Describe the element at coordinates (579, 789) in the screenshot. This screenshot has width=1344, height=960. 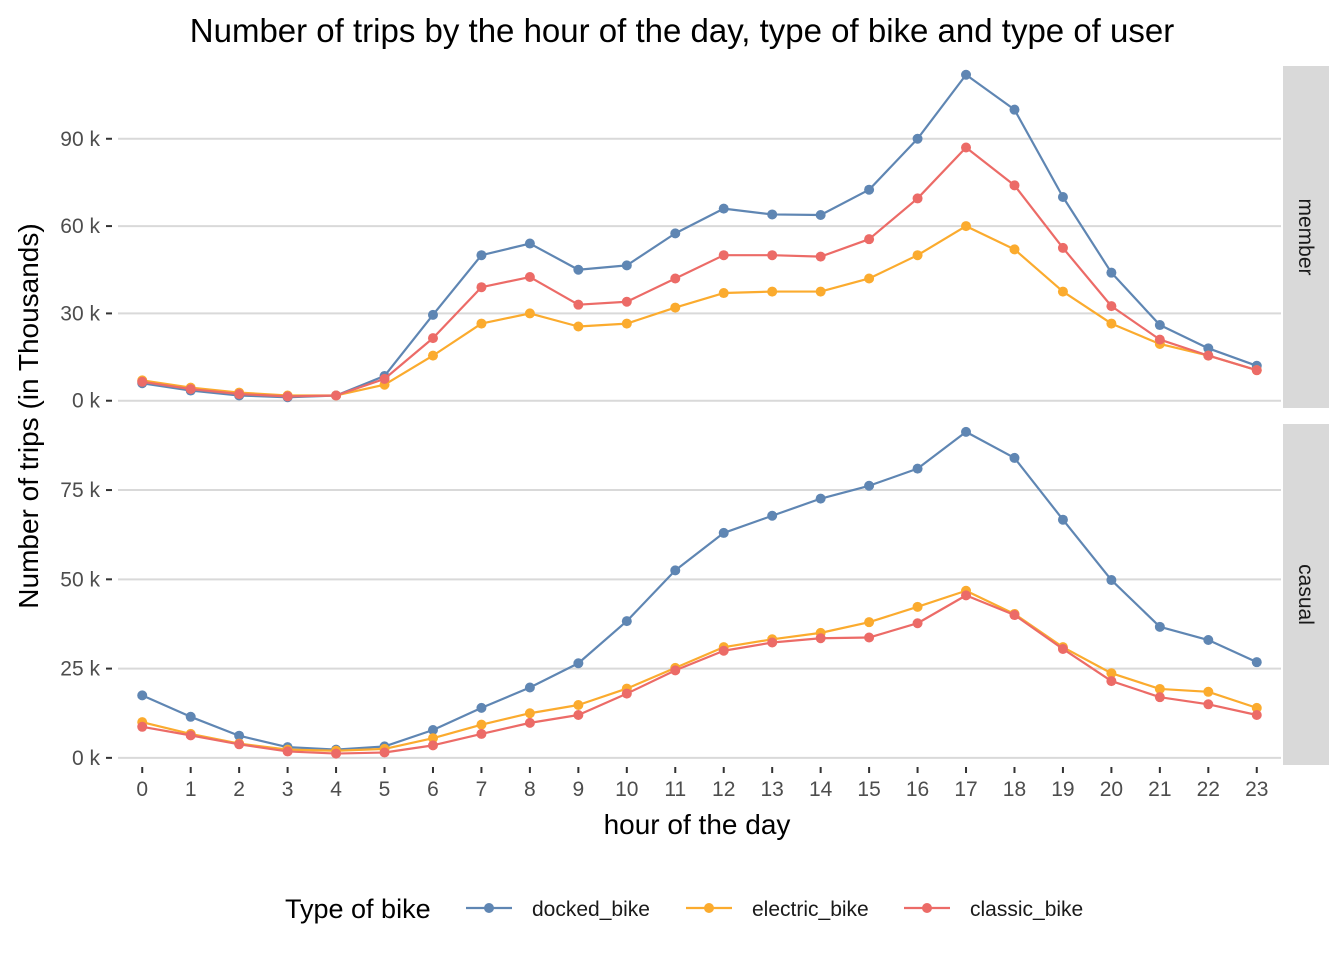
I see `x-tick-label: 9` at that location.